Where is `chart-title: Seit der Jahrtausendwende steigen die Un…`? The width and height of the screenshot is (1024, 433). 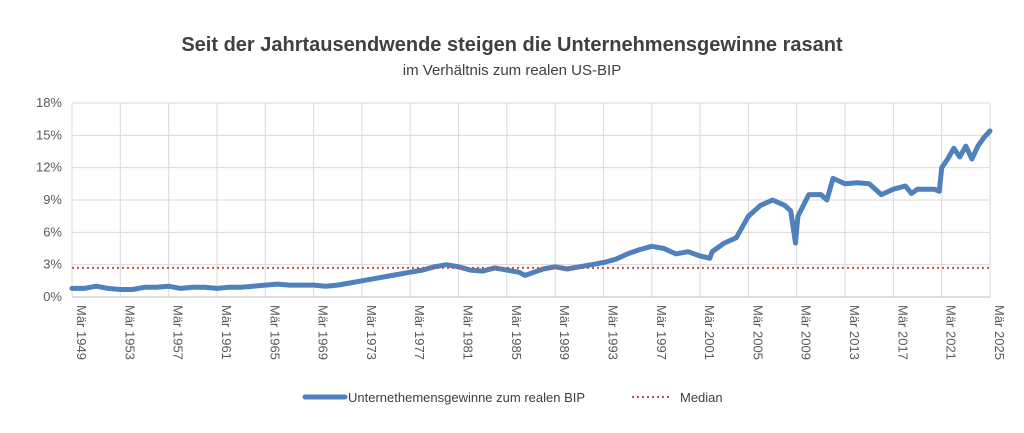 chart-title: Seit der Jahrtausendwende steigen die Un… is located at coordinates (512, 45).